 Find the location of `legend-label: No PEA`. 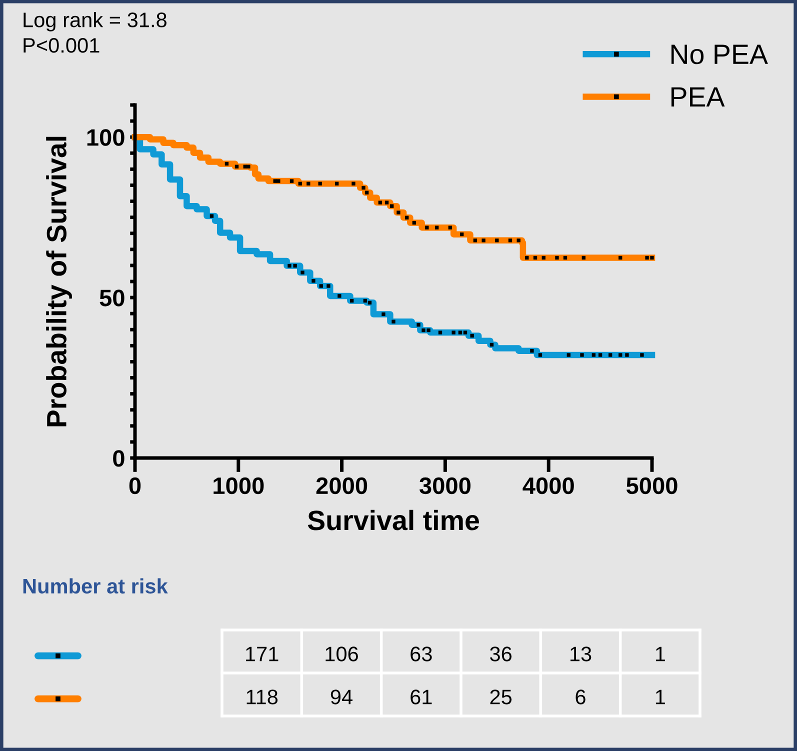

legend-label: No PEA is located at coordinates (719, 54).